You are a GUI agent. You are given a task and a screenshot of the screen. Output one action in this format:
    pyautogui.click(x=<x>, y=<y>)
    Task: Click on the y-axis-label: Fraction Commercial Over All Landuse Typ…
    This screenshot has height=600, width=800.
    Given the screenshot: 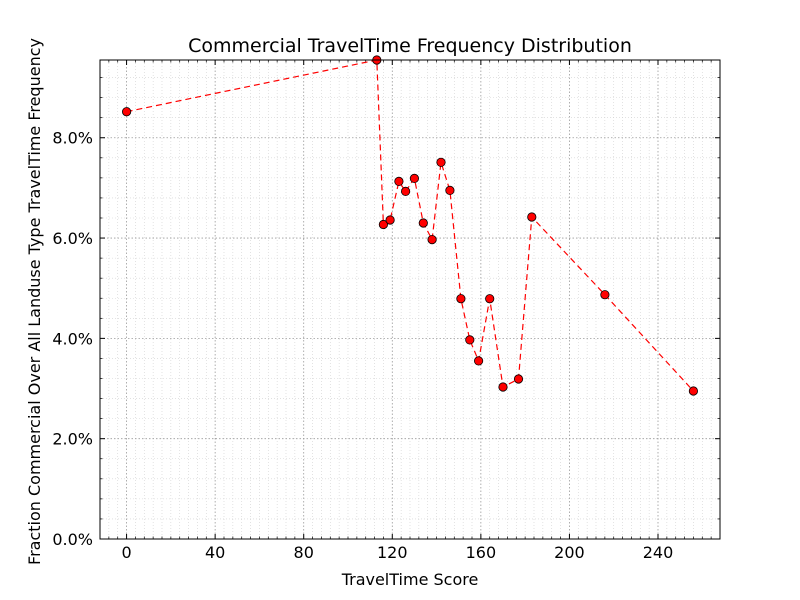 What is the action you would take?
    pyautogui.click(x=34, y=301)
    